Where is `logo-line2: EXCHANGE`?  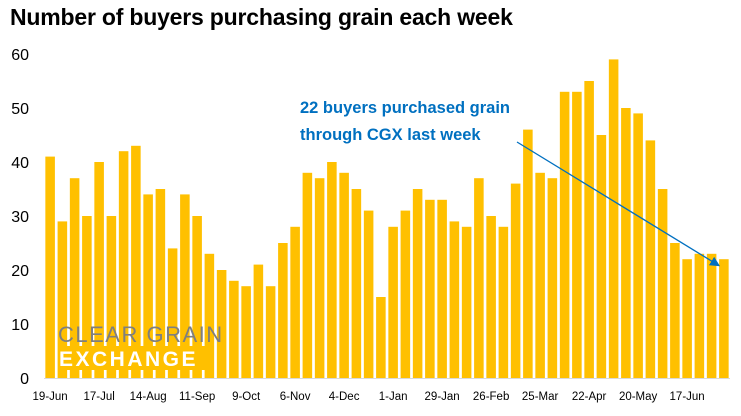
logo-line2: EXCHANGE is located at coordinates (128, 359).